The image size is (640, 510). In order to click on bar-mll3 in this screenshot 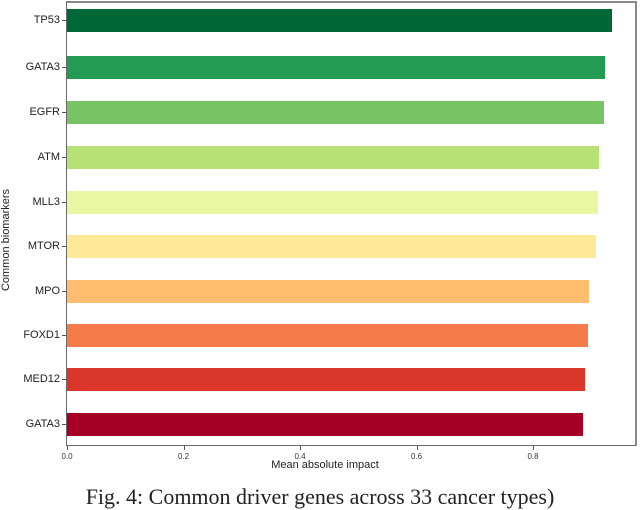, I will do `click(333, 202)`.